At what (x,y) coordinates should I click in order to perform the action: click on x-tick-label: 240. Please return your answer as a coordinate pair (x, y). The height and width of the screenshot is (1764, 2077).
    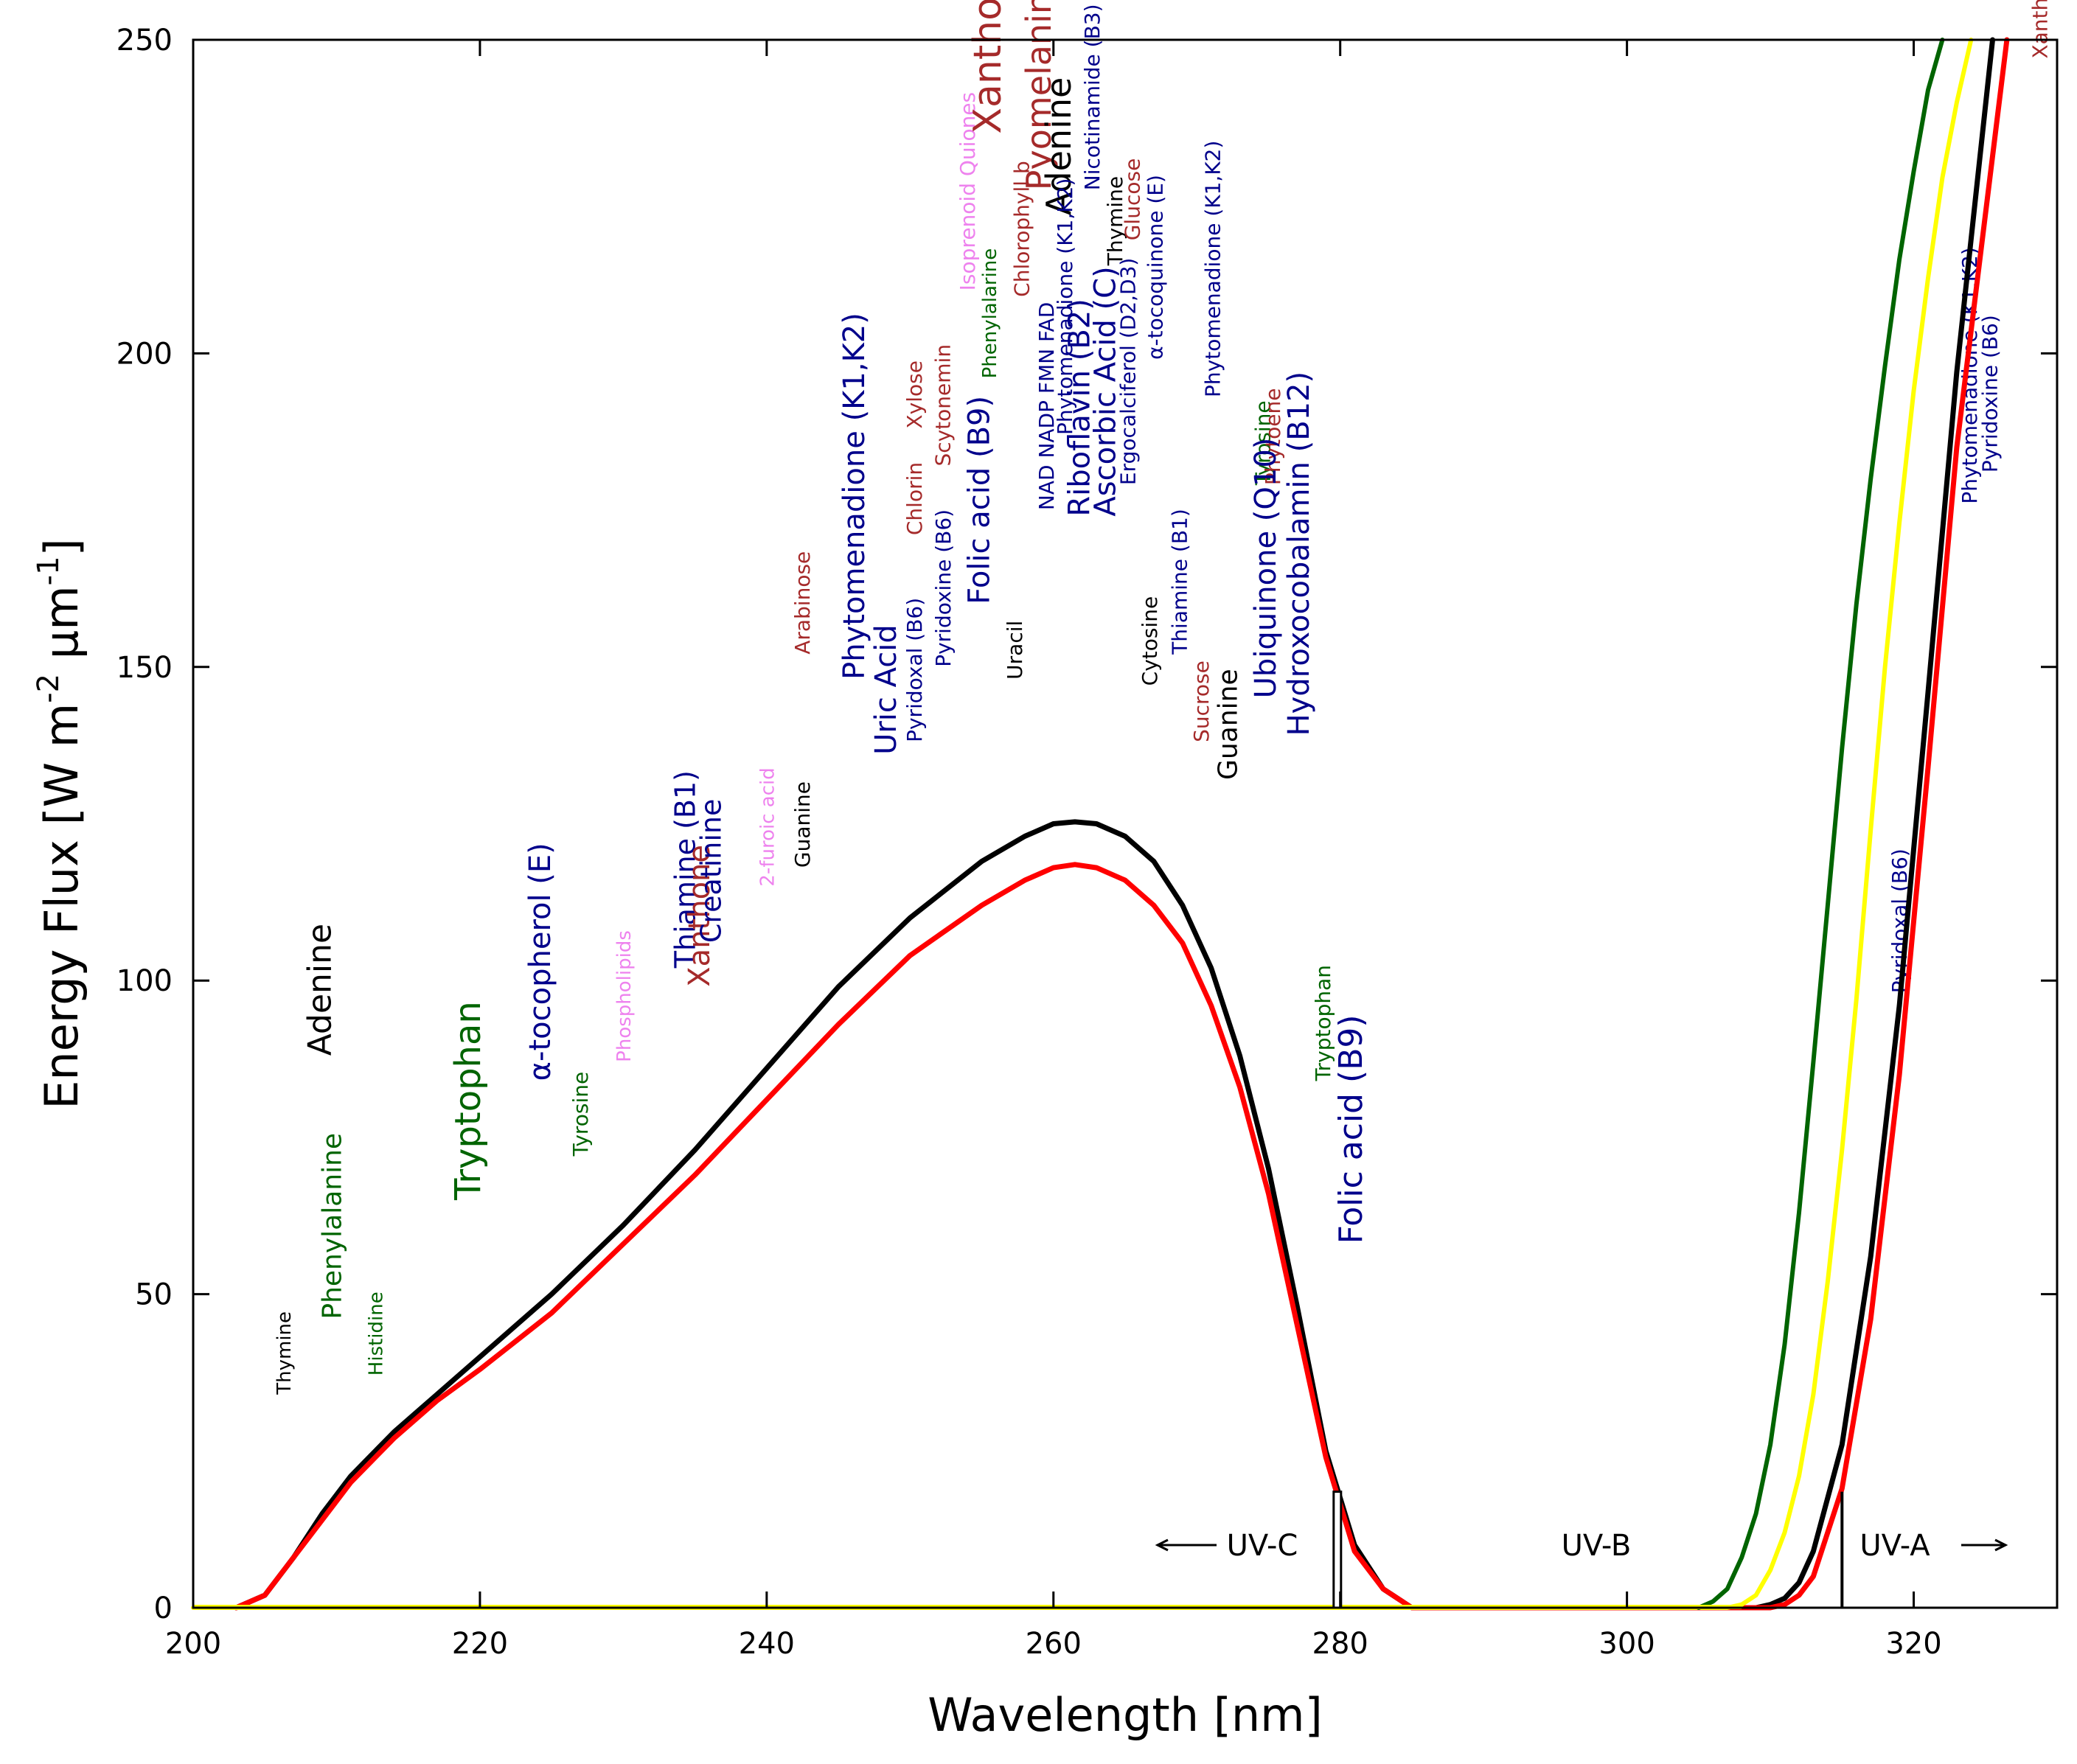
    Looking at the image, I should click on (767, 1644).